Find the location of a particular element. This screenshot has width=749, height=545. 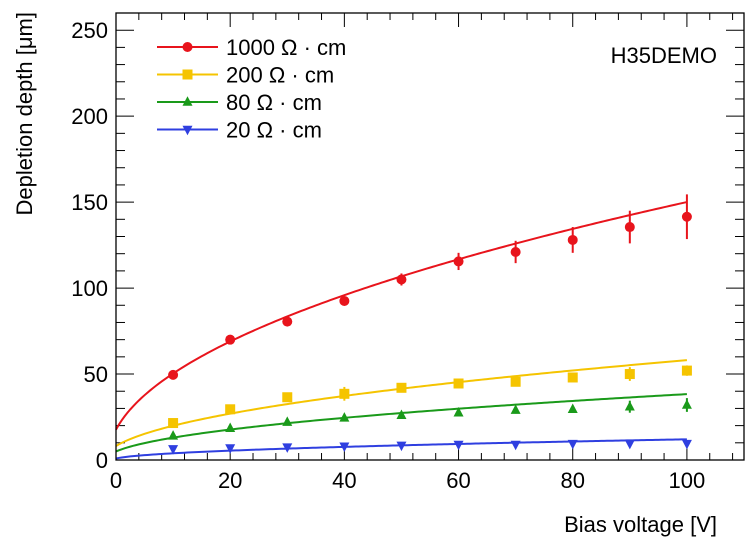

y-tick-label: 250 is located at coordinates (89, 30).